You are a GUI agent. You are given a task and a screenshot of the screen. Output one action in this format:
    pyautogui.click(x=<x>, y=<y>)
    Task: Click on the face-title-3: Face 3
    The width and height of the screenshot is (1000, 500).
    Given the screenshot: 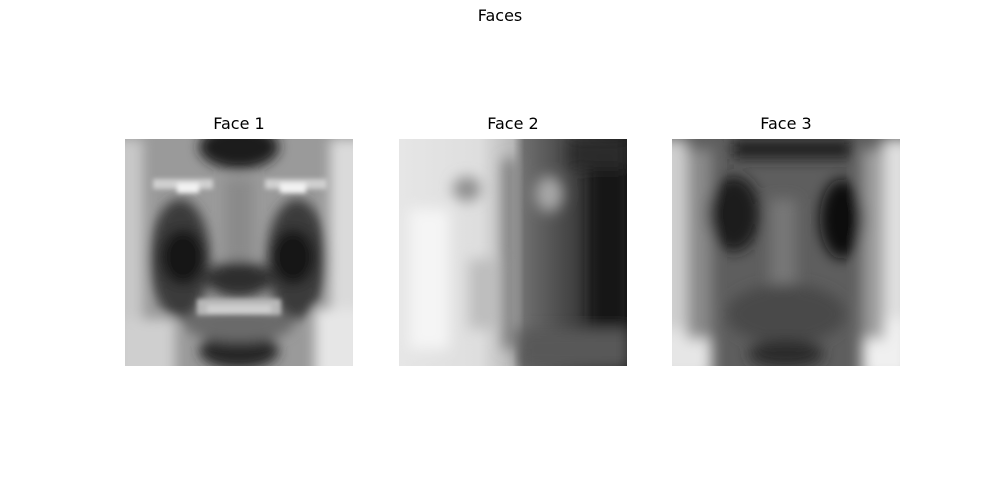 What is the action you would take?
    pyautogui.click(x=786, y=123)
    